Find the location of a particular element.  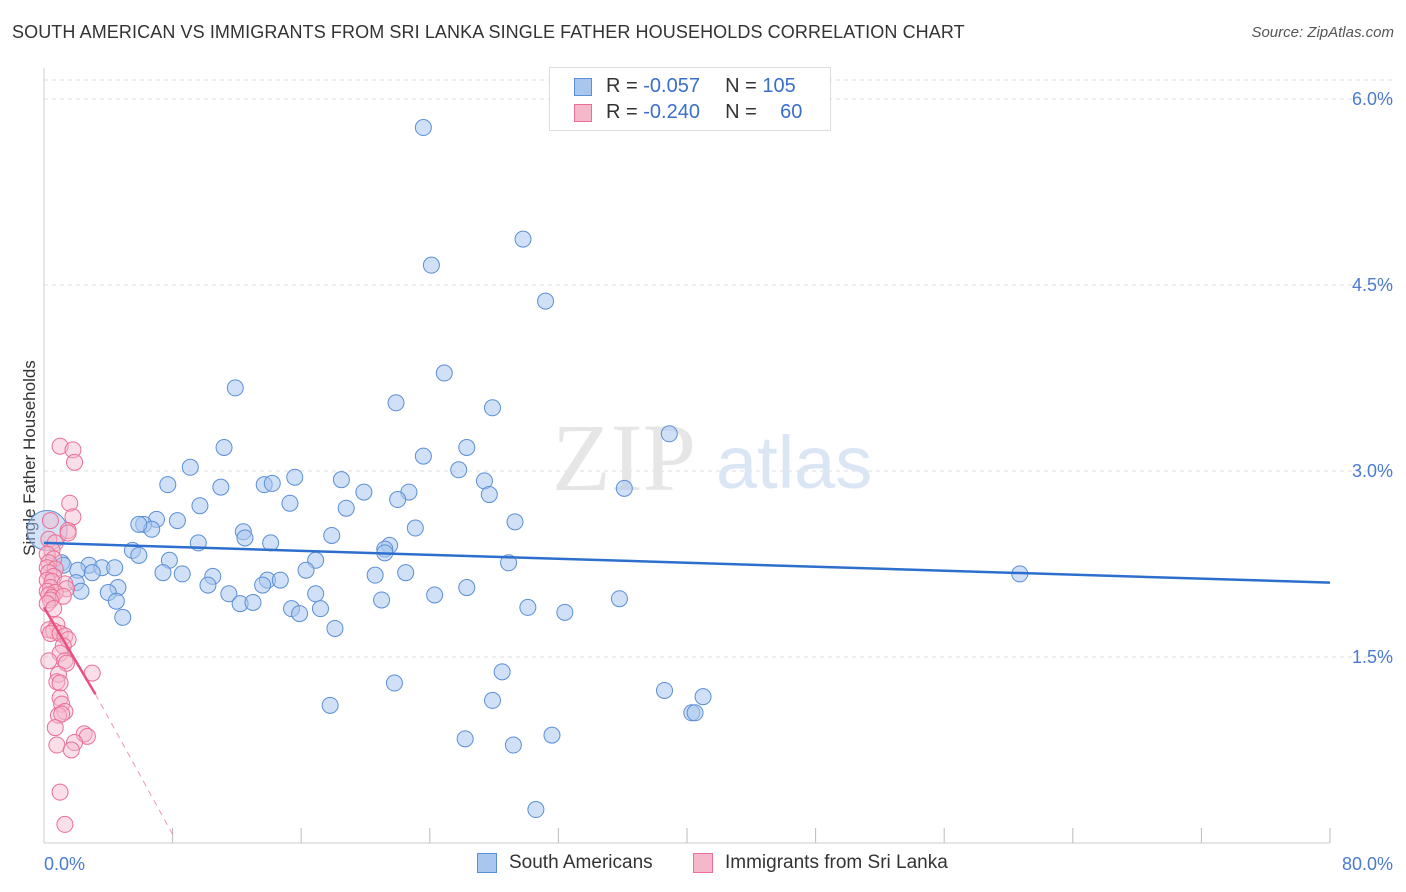

r-value: -0.240 is located at coordinates (671, 112).